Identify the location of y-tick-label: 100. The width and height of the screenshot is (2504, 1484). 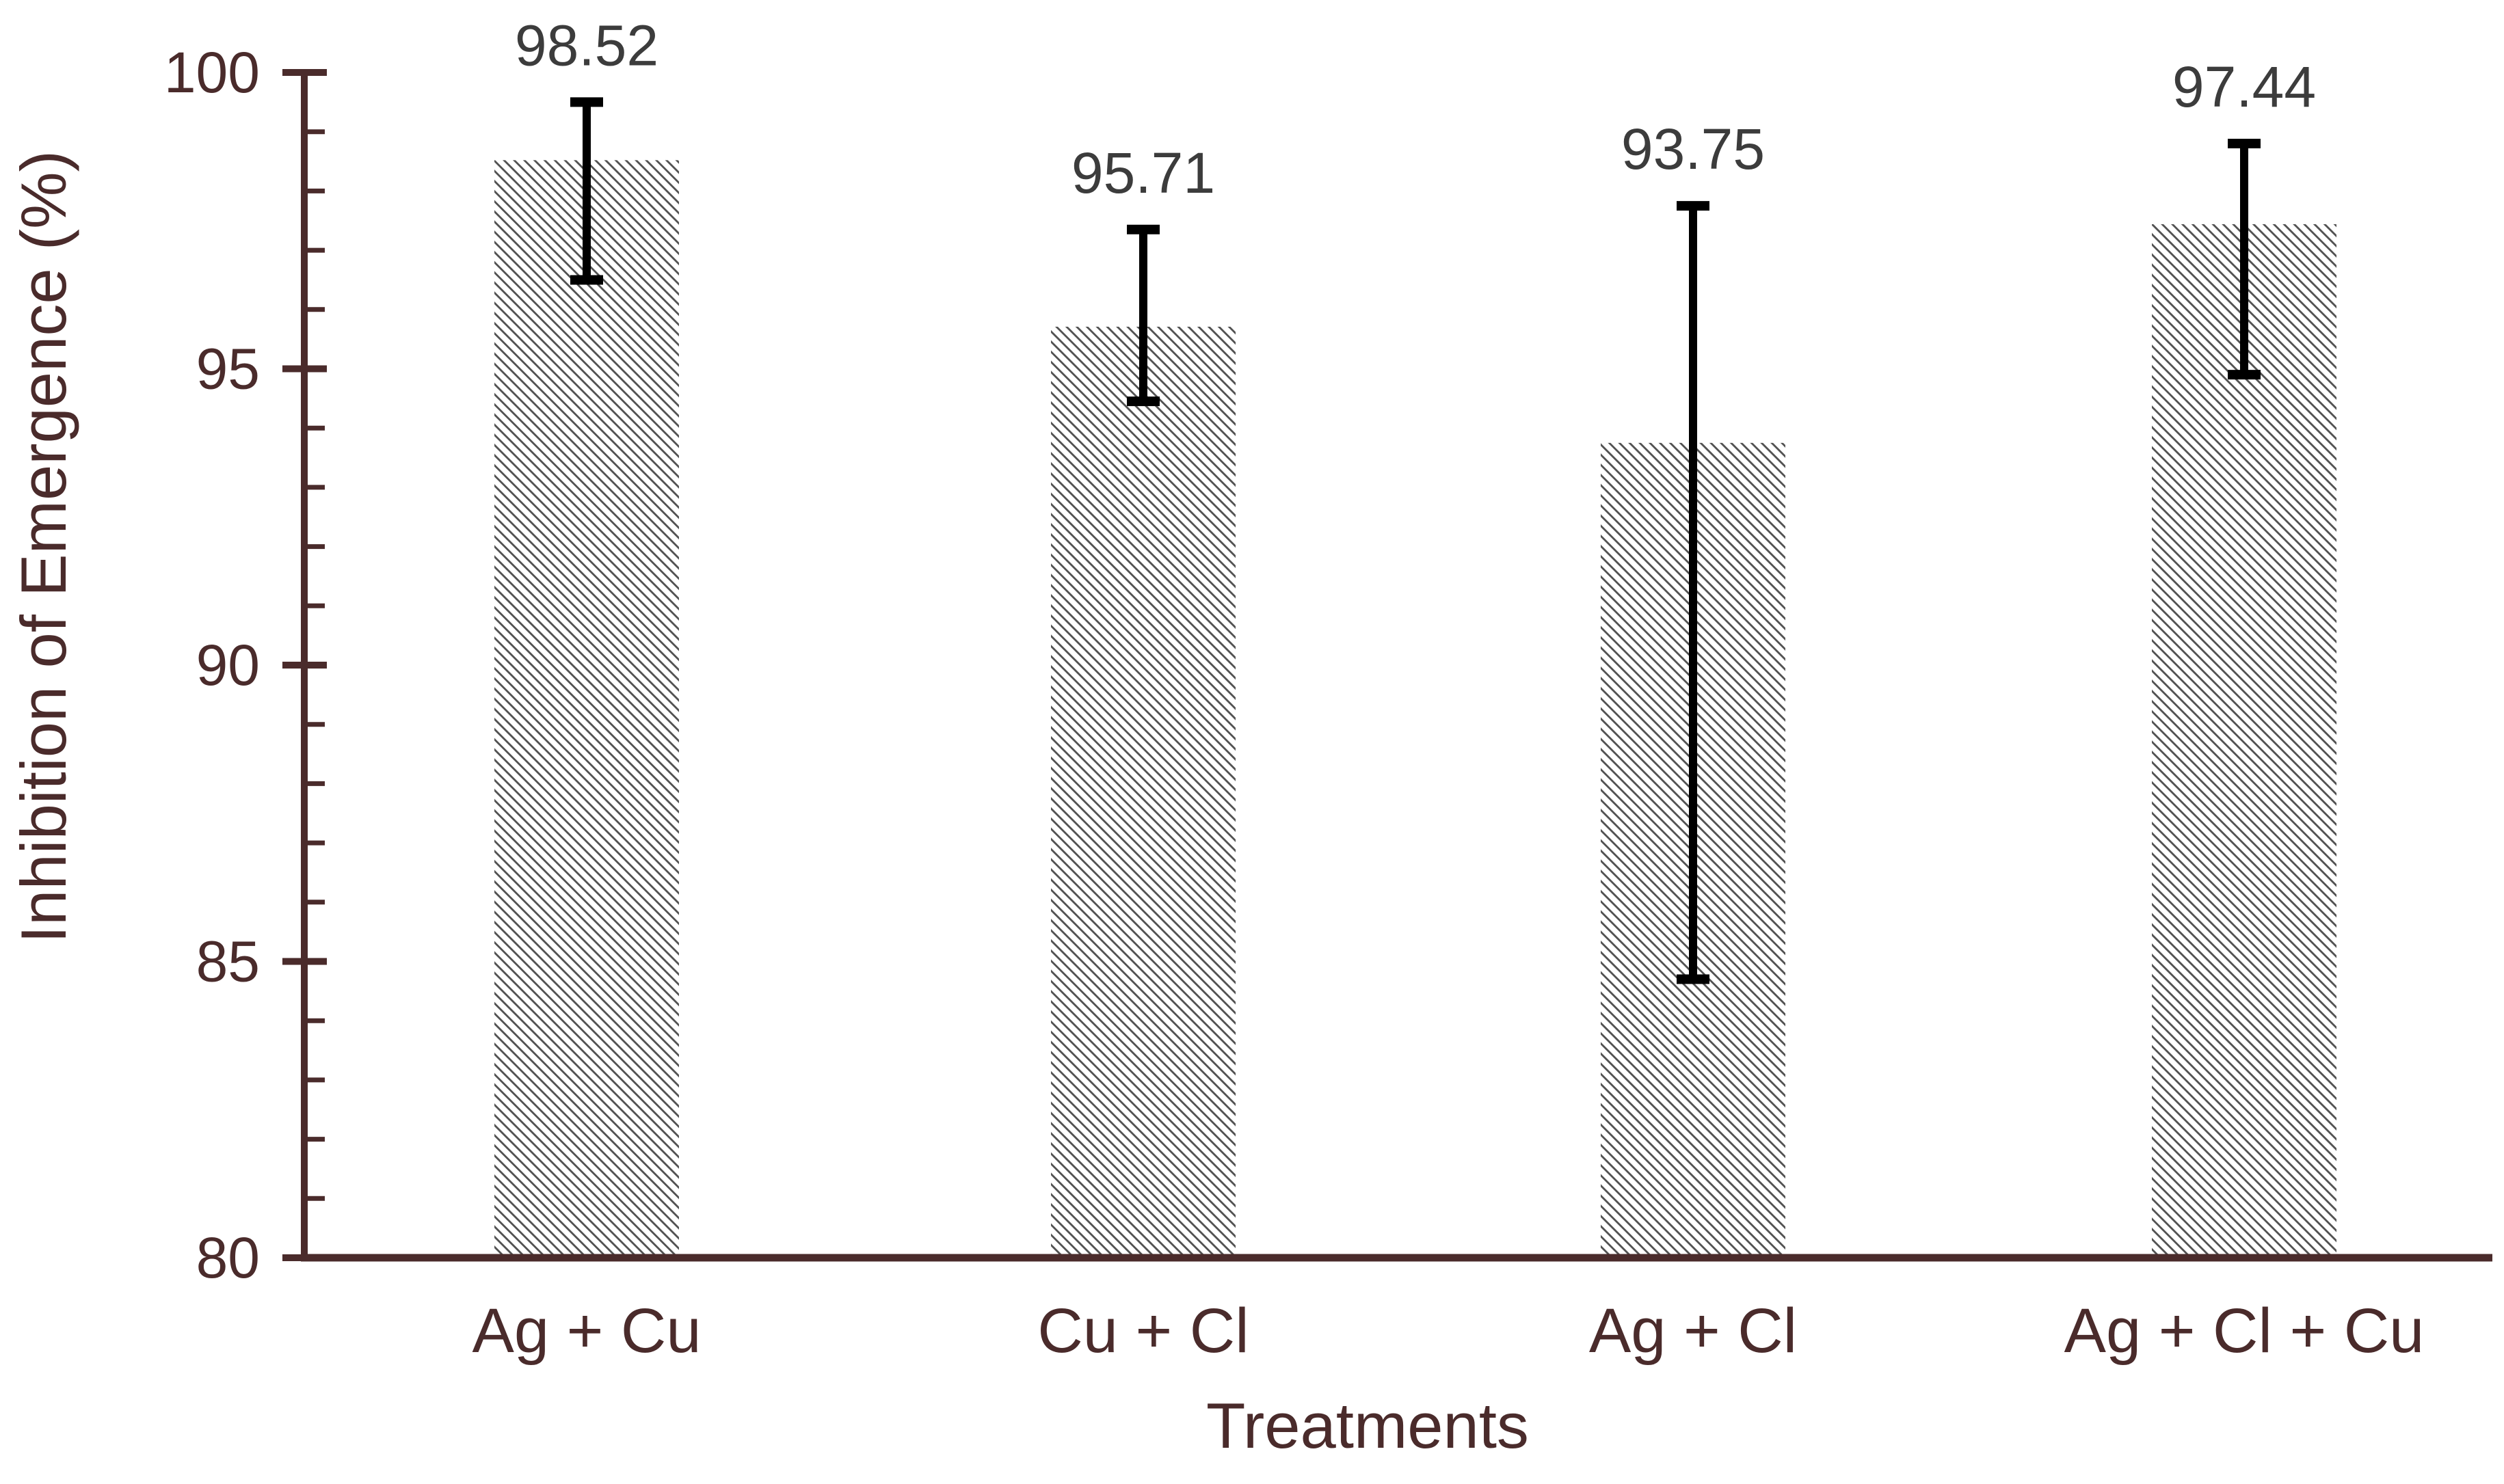
(212, 73).